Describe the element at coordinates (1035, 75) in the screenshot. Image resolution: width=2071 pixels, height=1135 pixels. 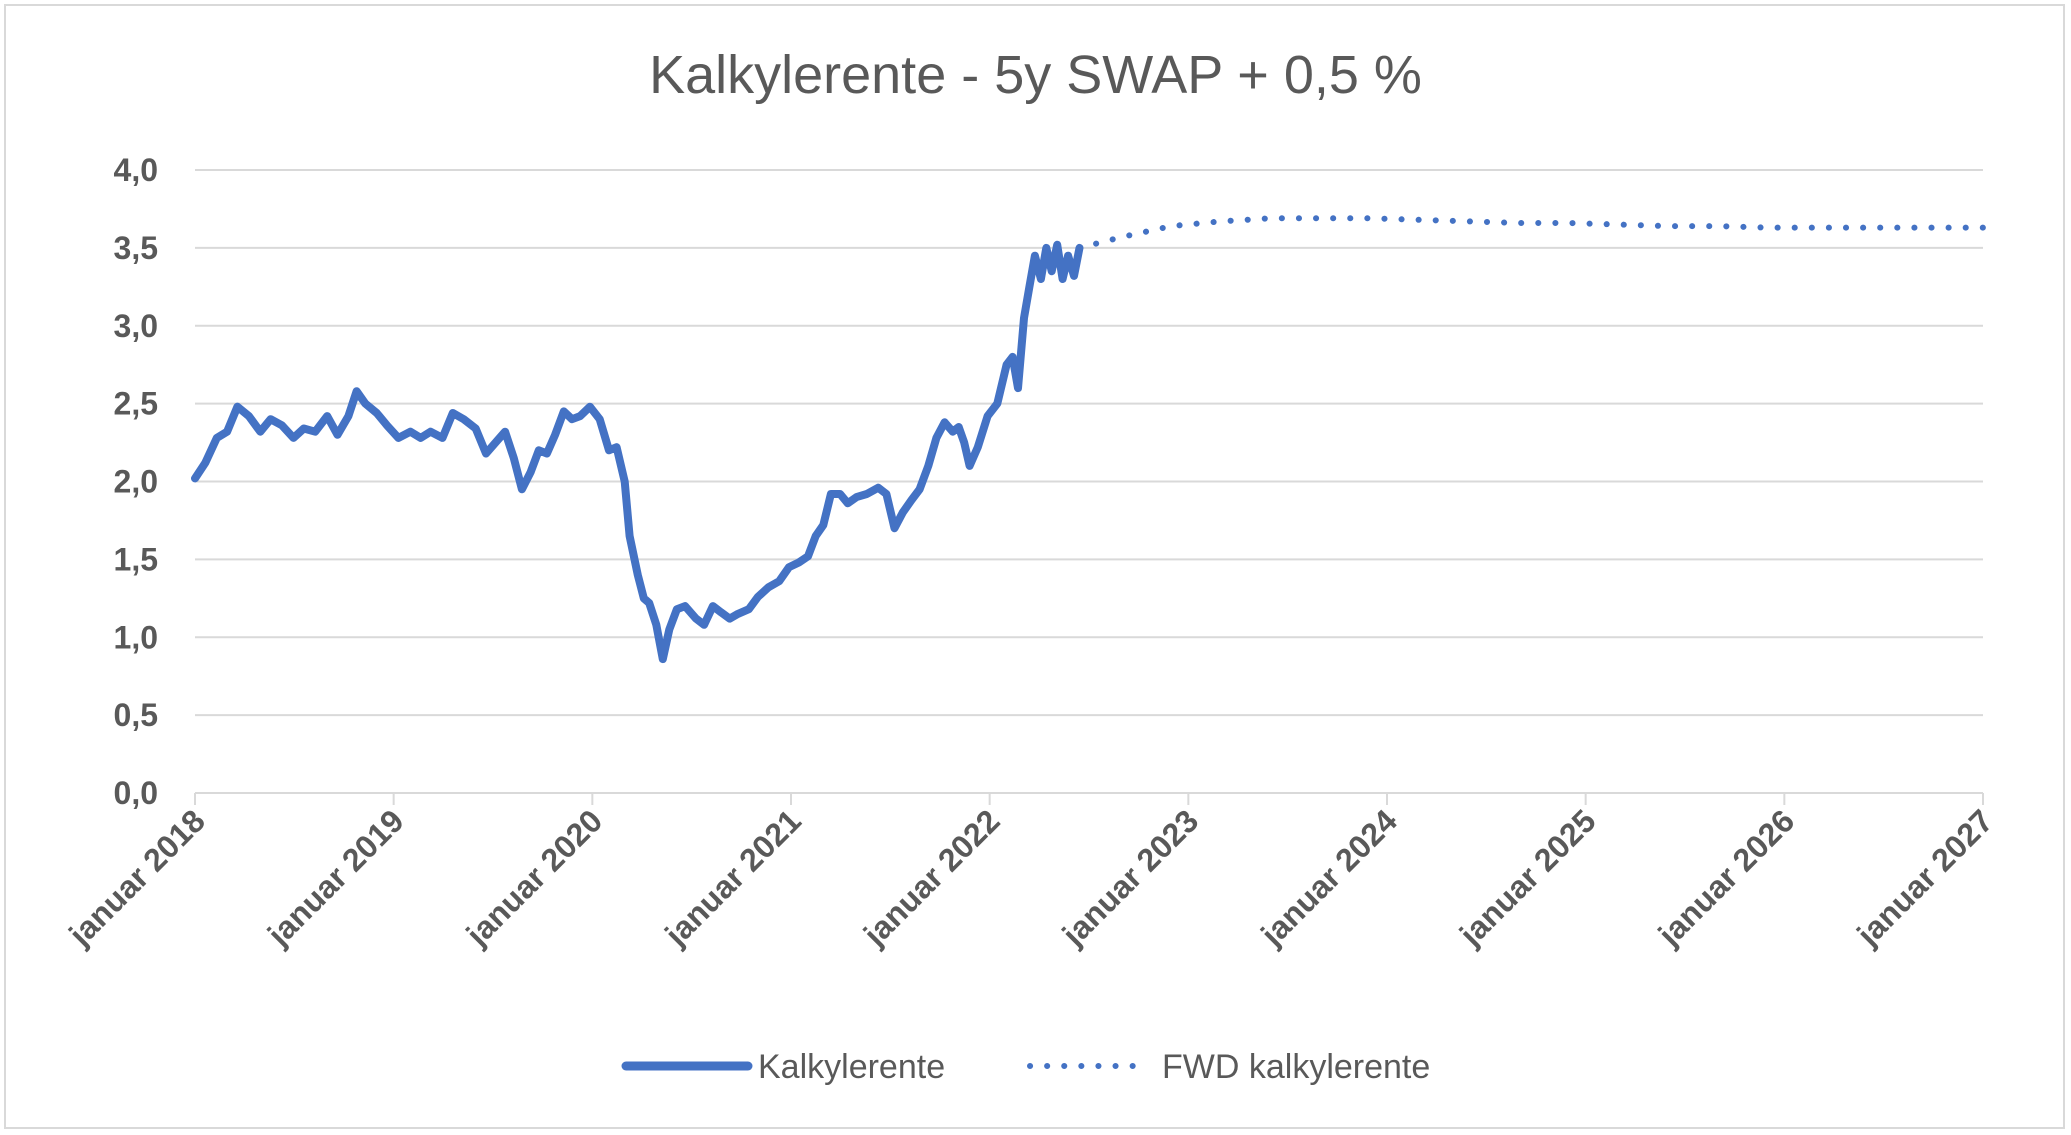
I see `chart-title: Kalkylerente - 5y SWAP + 0,5 %` at that location.